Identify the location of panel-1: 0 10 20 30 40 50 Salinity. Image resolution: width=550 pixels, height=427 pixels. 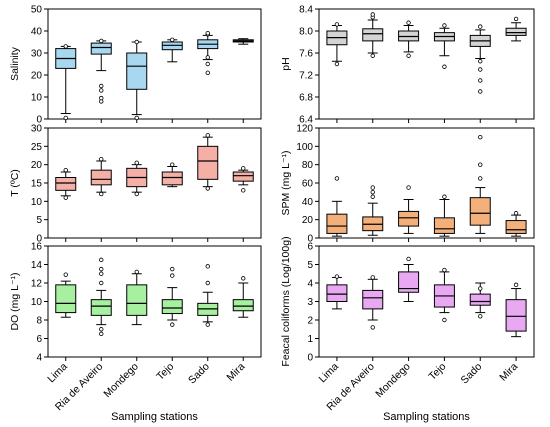
(135, 65).